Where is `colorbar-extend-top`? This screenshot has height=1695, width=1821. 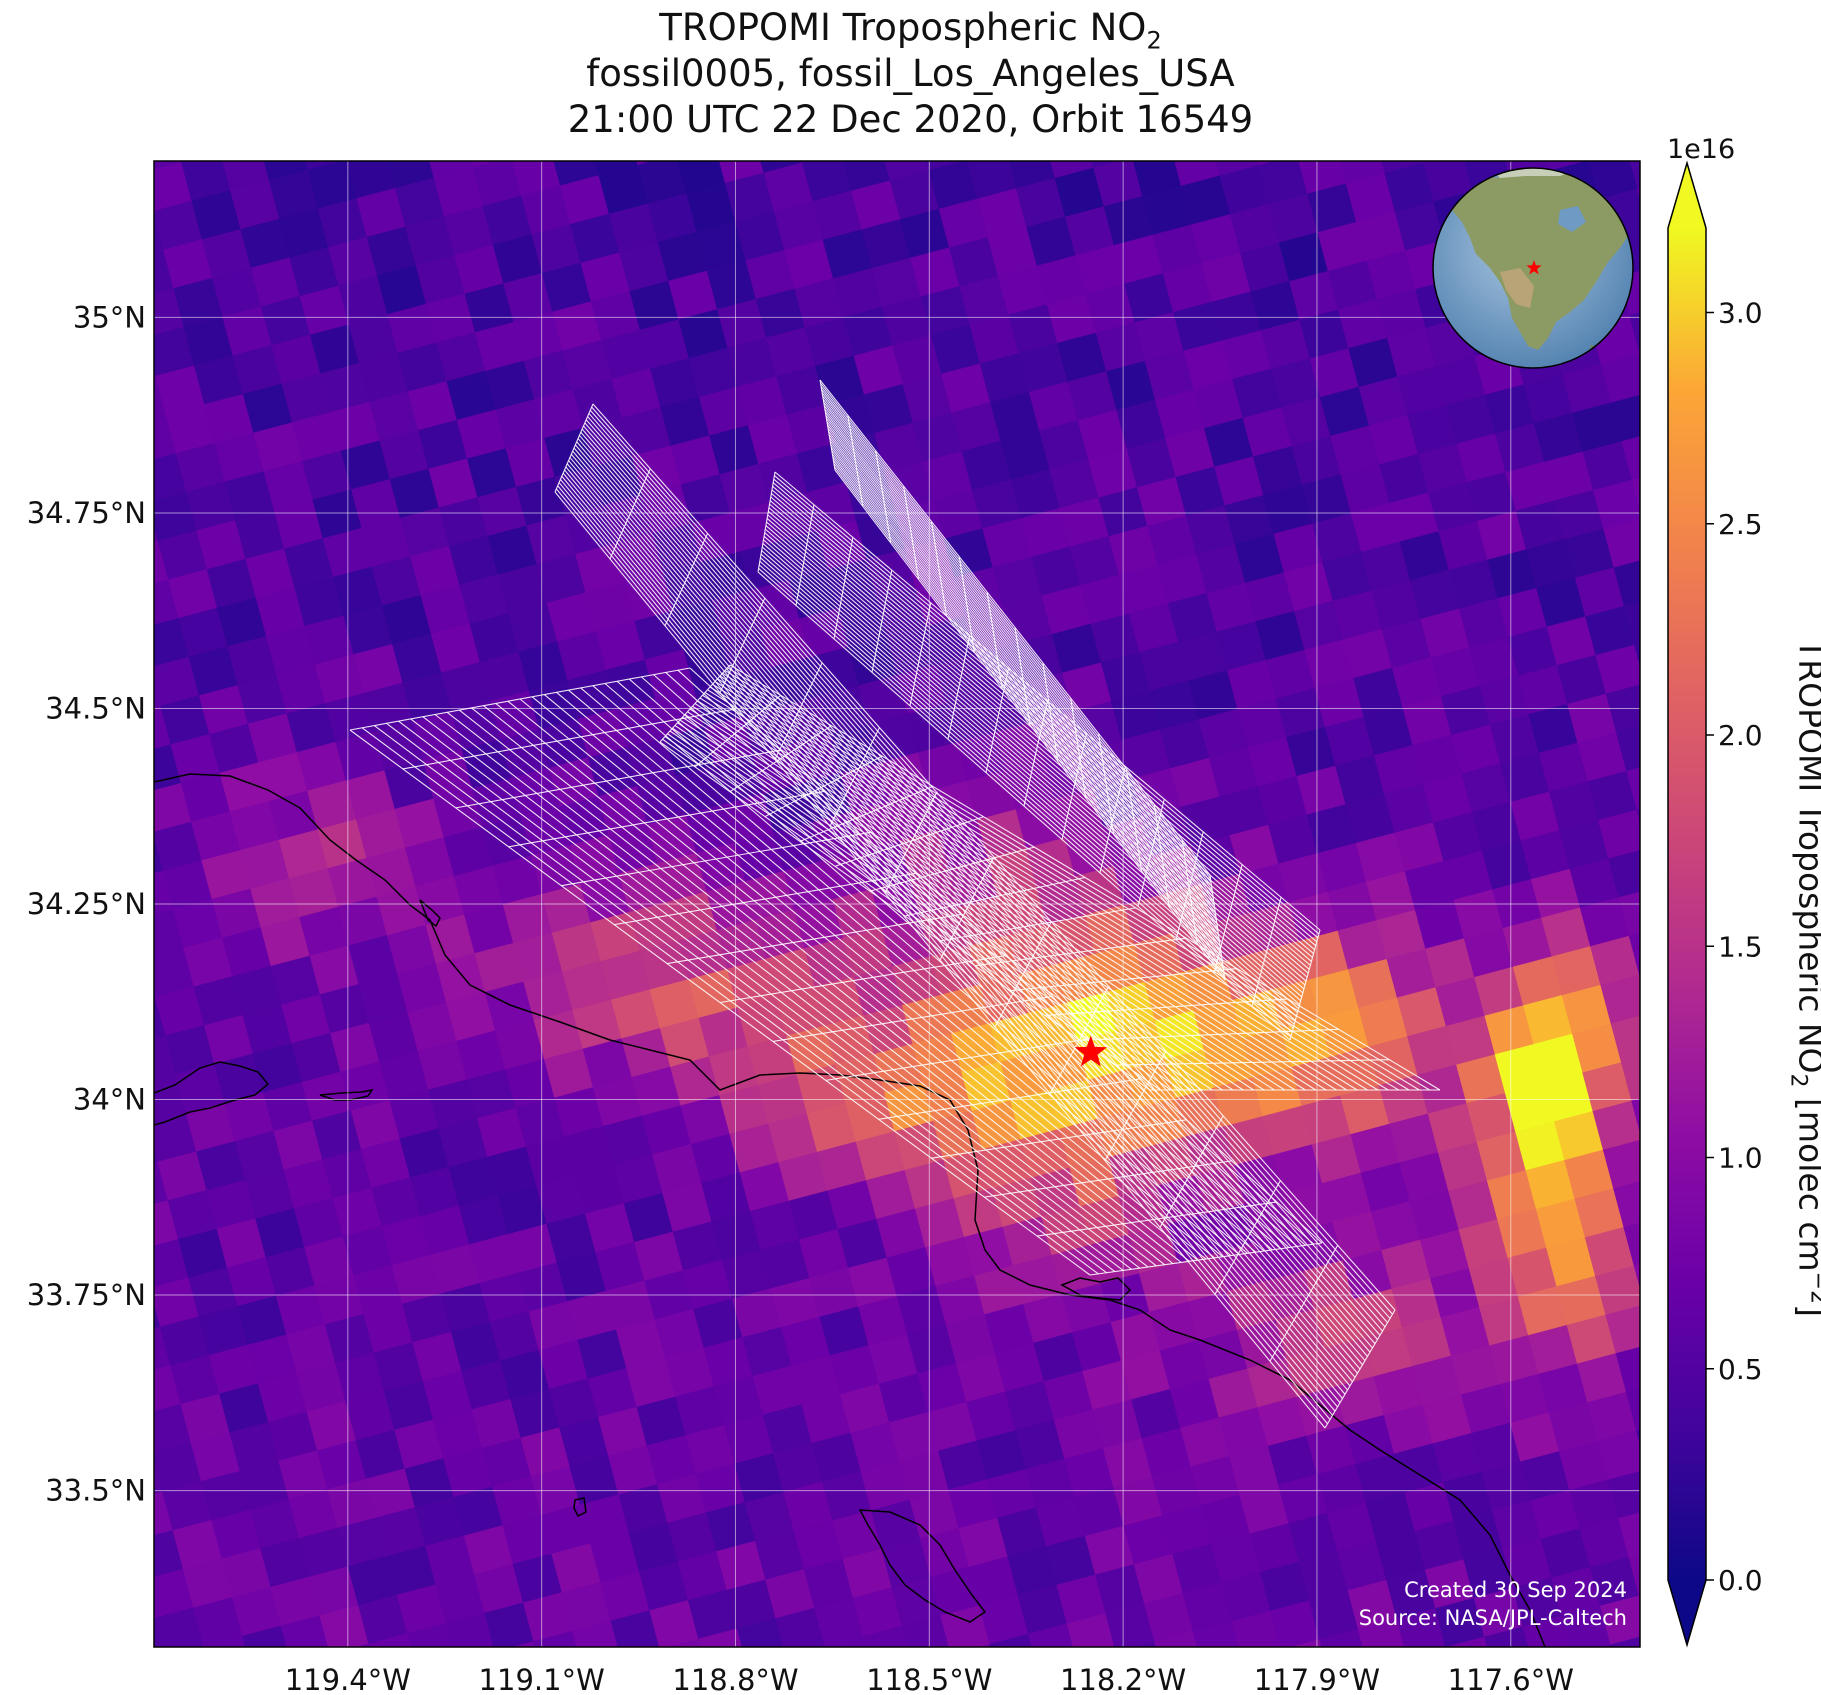 colorbar-extend-top is located at coordinates (1687, 195).